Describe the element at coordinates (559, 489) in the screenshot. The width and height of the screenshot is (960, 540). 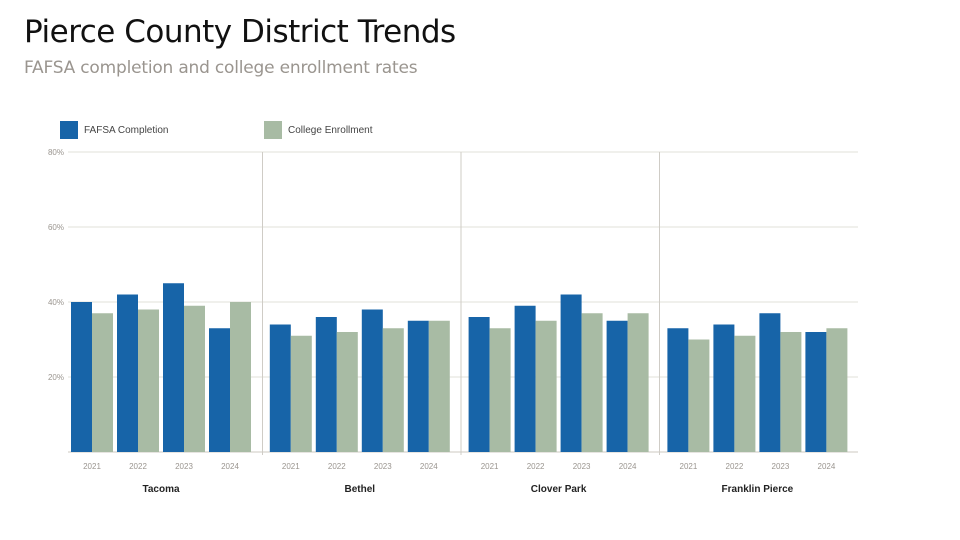
I see `group-label: Clover Park` at that location.